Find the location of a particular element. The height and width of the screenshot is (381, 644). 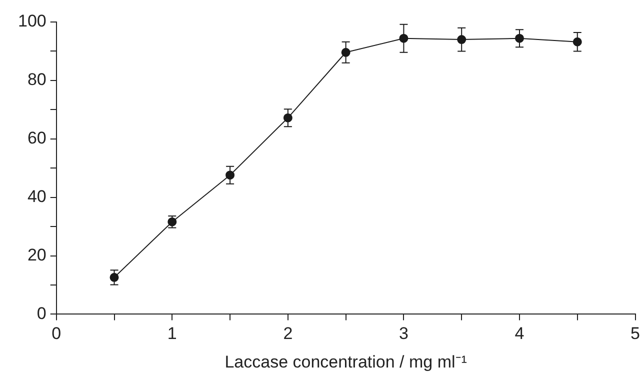

y-tick-label: 60 is located at coordinates (36, 138).